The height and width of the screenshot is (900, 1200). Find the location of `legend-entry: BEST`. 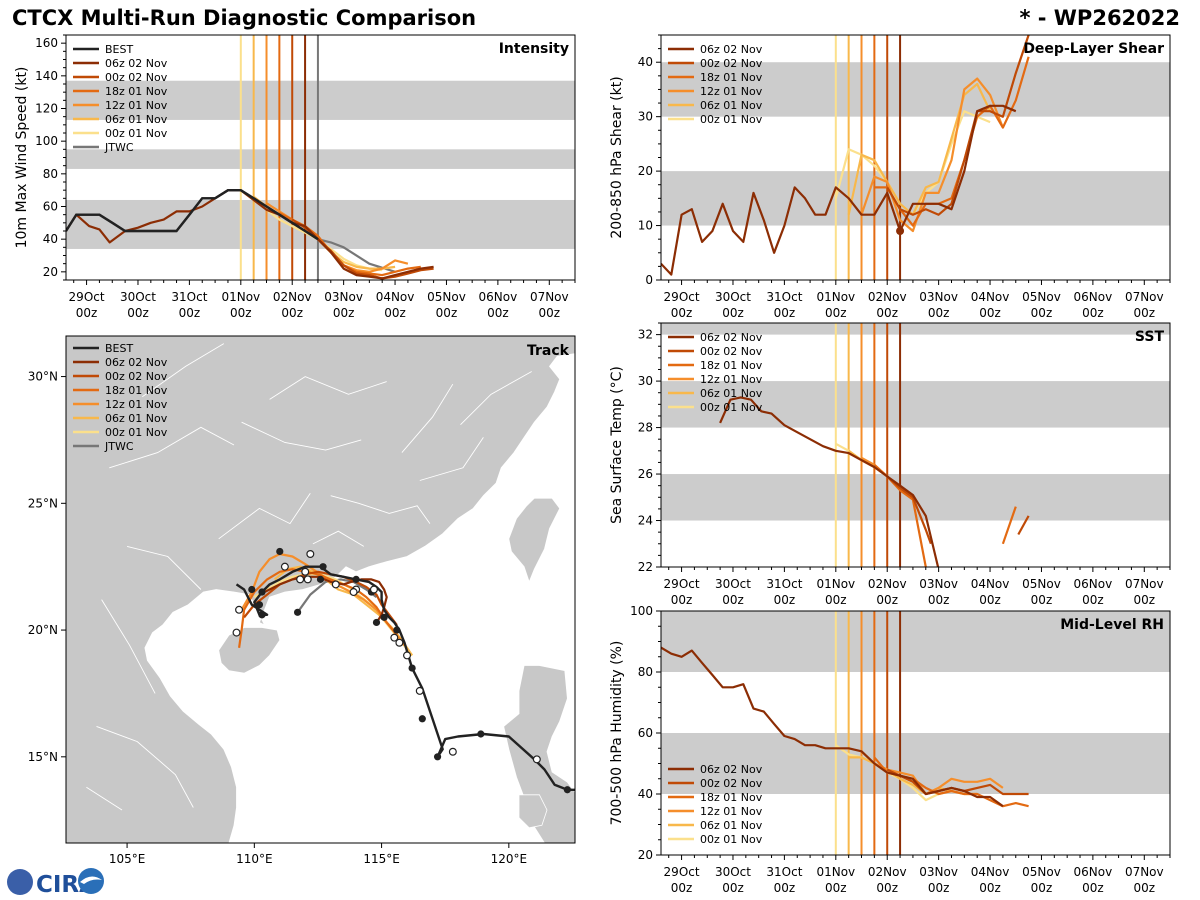

legend-entry: BEST is located at coordinates (119, 49).